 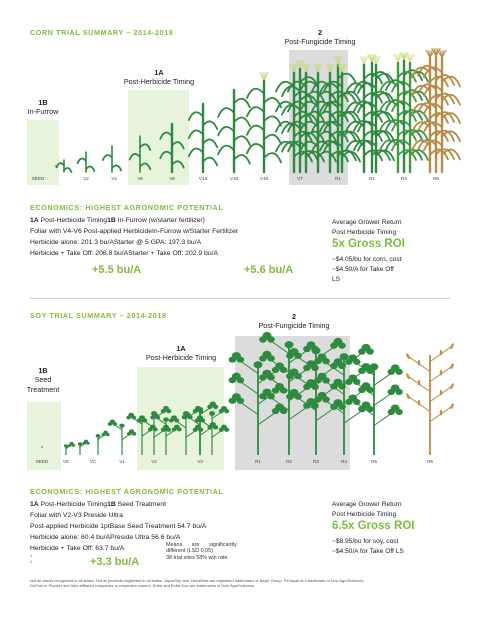 I want to click on soy-stage-label: V1, so click(x=122, y=461).